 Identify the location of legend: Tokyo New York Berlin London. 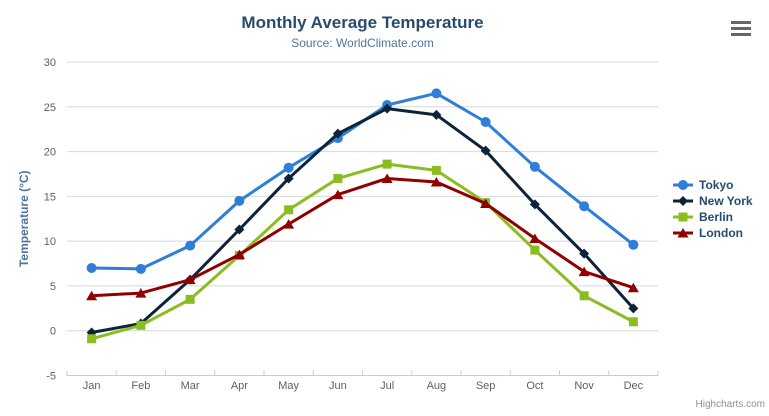
(712, 209).